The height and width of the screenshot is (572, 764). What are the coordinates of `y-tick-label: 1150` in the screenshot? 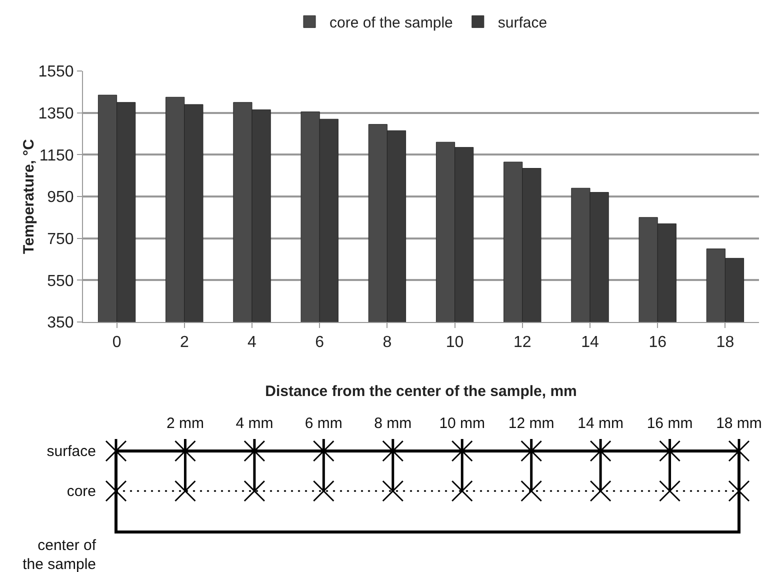 It's located at (56, 155).